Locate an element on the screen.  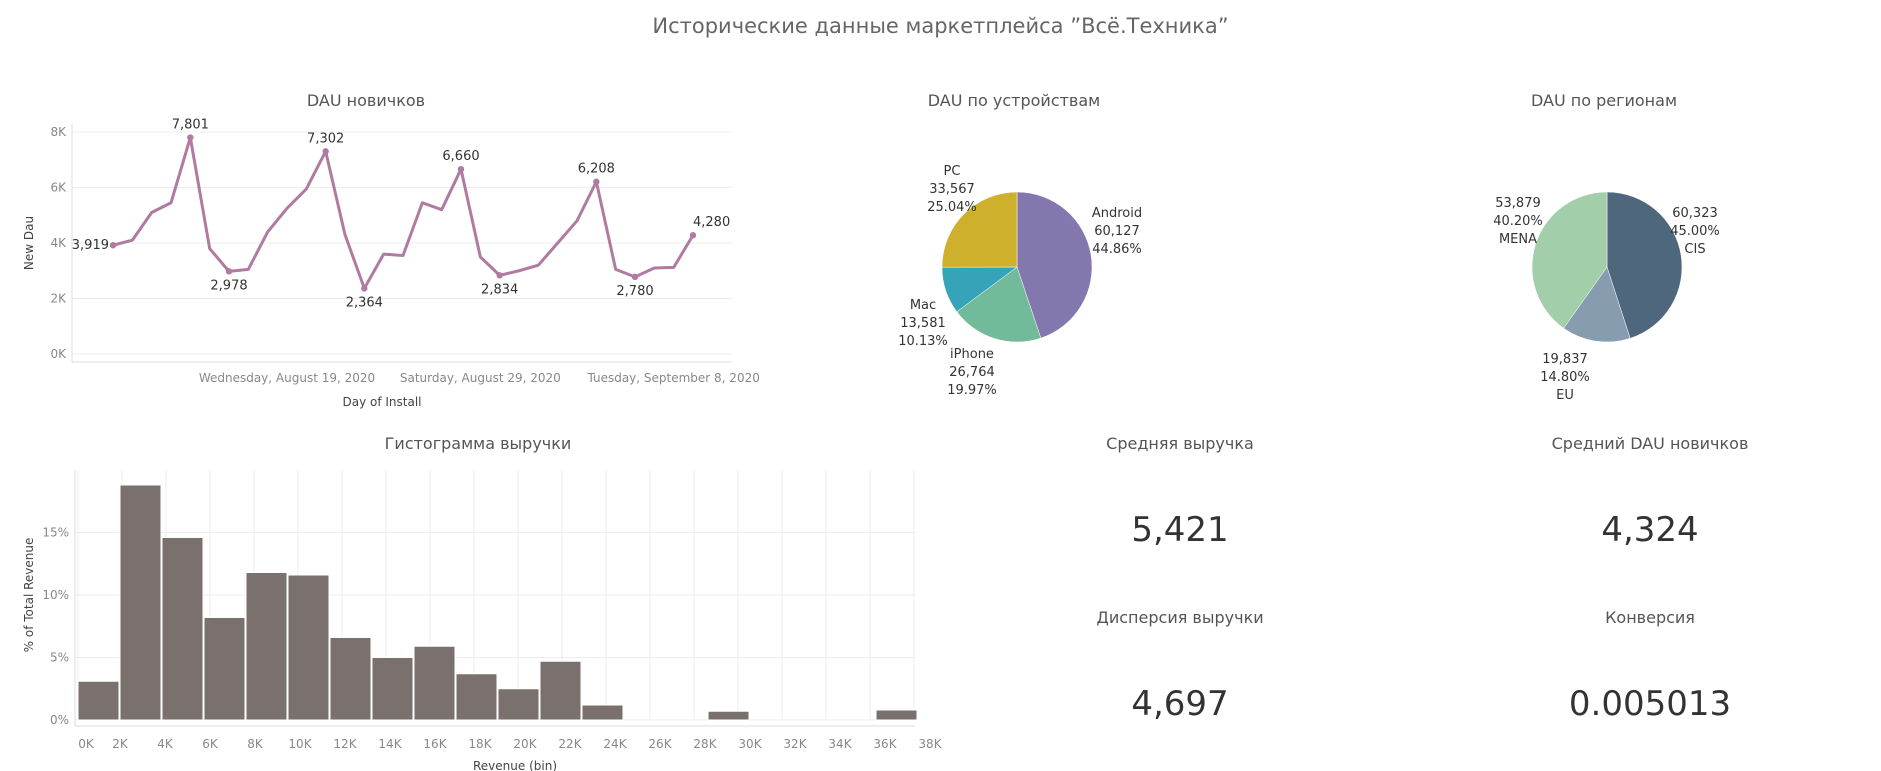
y-tick-label: 5% is located at coordinates (59, 658).